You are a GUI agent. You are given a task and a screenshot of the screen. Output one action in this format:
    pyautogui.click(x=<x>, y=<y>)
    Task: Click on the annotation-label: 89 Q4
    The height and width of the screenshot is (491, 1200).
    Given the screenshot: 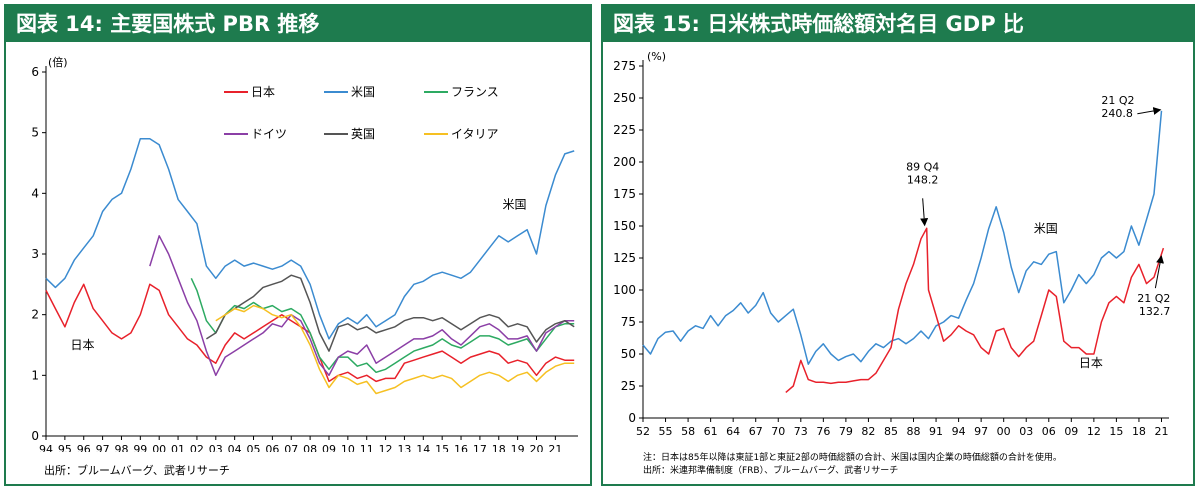 What is the action you would take?
    pyautogui.click(x=922, y=166)
    